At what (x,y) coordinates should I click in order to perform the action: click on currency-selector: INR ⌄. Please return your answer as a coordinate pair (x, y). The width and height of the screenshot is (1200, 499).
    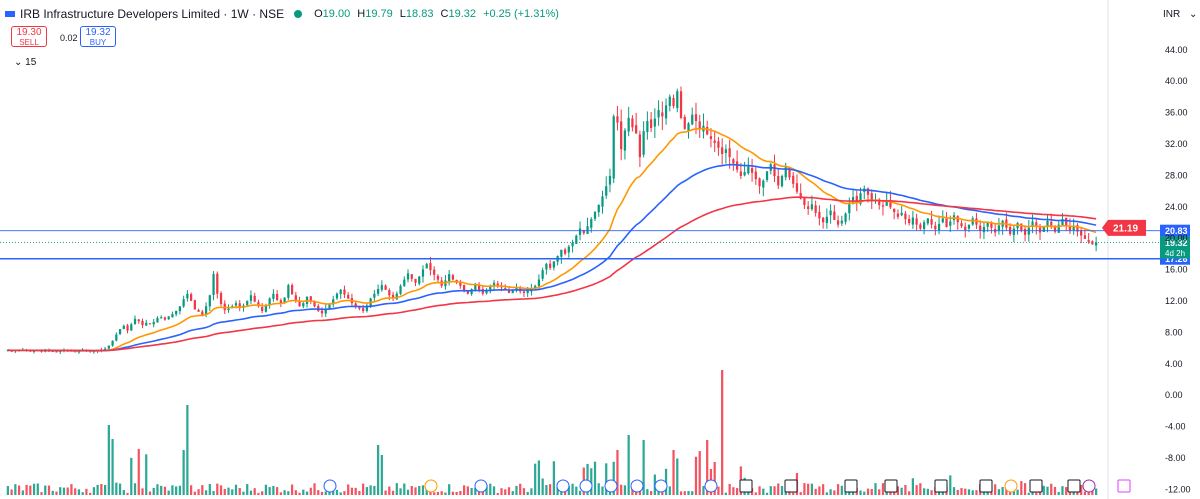
    Looking at the image, I should click on (1180, 14).